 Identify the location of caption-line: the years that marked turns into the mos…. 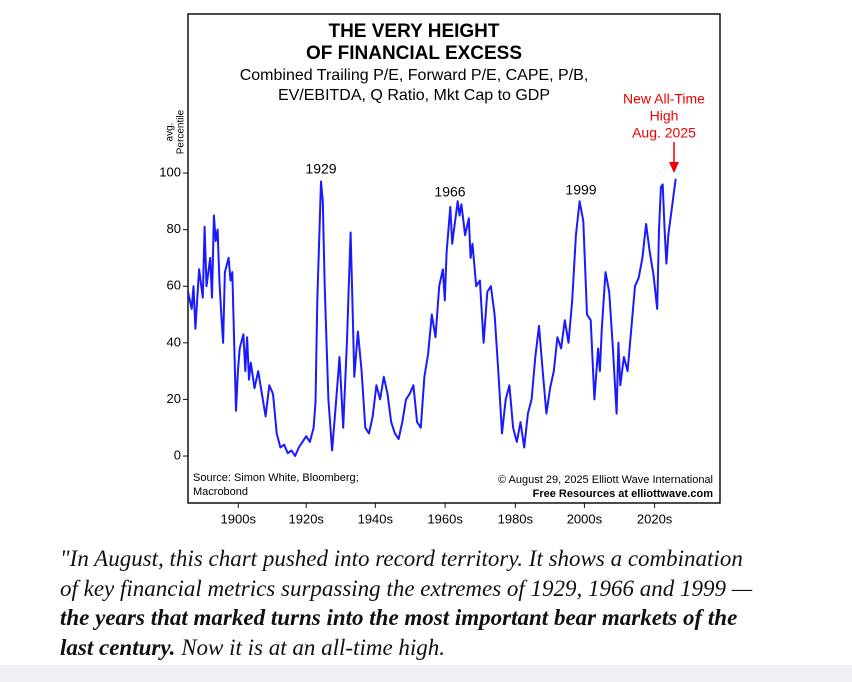
(399, 617).